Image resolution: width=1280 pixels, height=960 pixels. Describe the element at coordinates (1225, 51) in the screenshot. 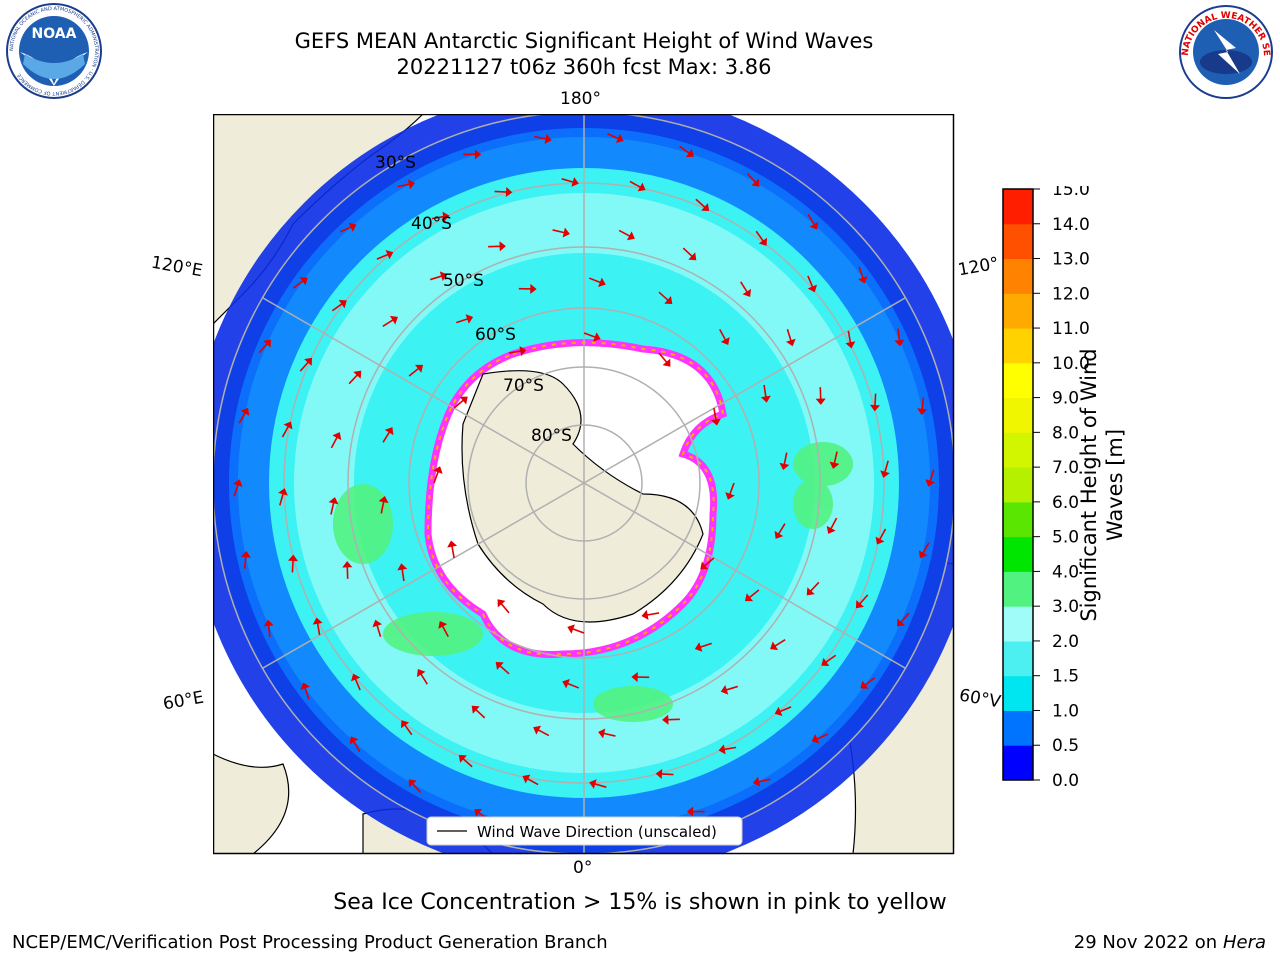

I see `nws-logo: NATIONAL WEATHER SERVICE` at that location.